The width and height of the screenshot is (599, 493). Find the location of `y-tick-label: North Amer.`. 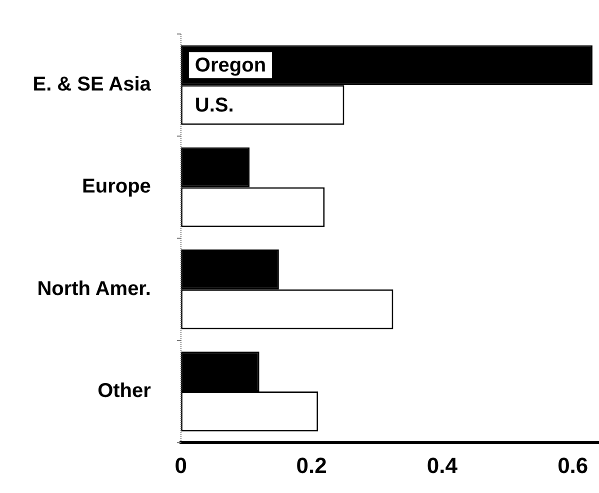

y-tick-label: North Amer. is located at coordinates (94, 289).